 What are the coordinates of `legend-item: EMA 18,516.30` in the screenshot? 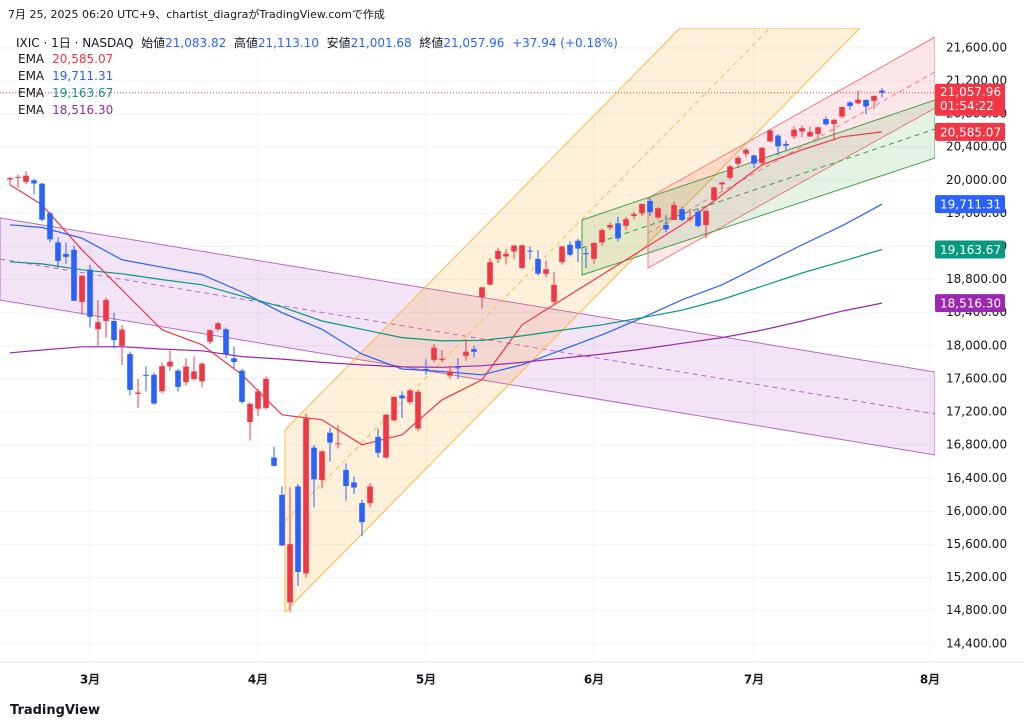 It's located at (65, 110).